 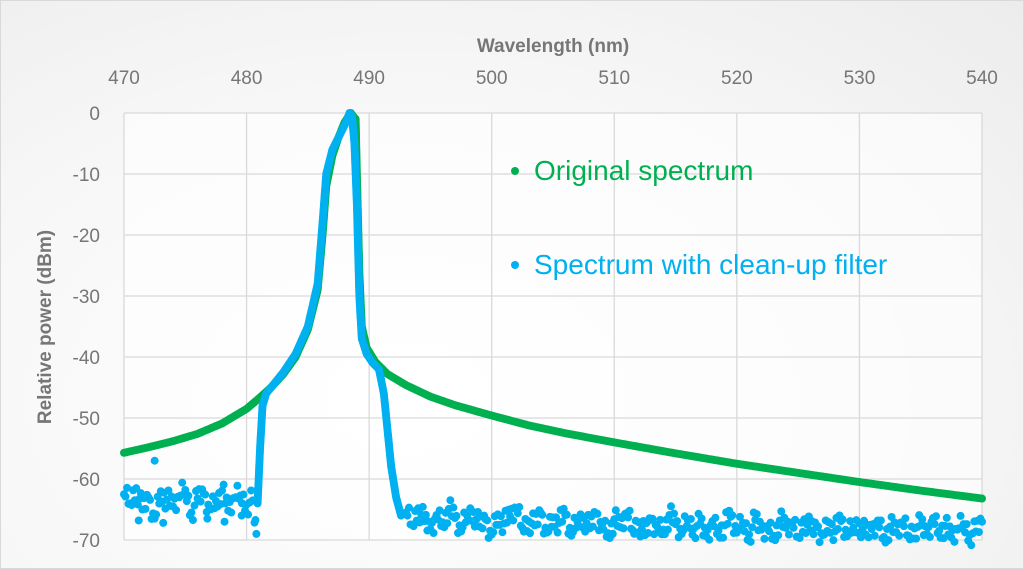 I want to click on x-tick-label: 530, so click(x=860, y=78).